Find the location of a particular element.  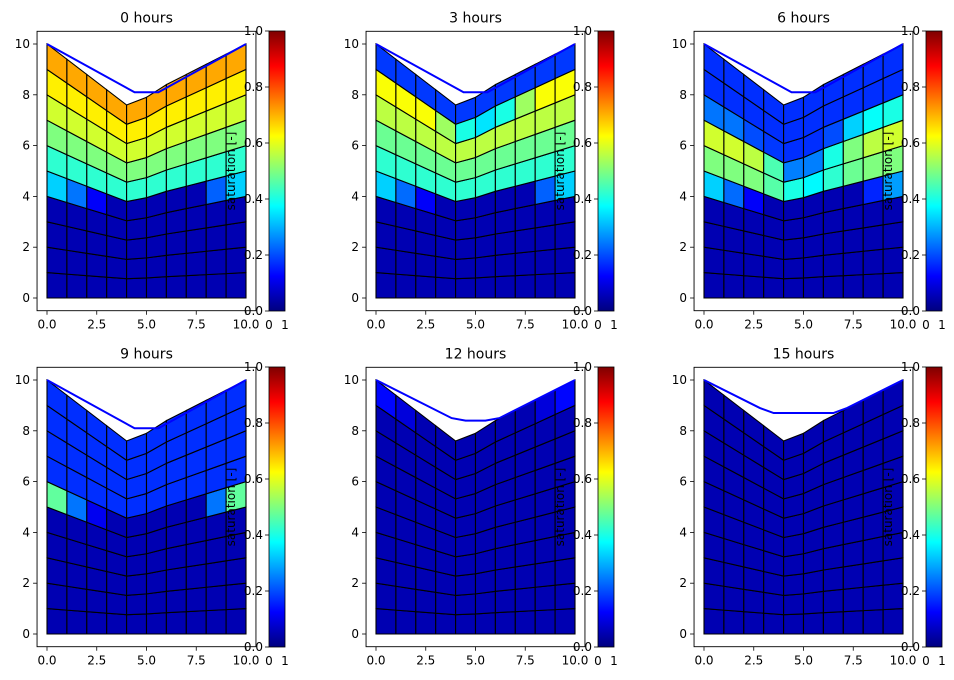

colorbar-x-tick-label: 0 is located at coordinates (598, 325).